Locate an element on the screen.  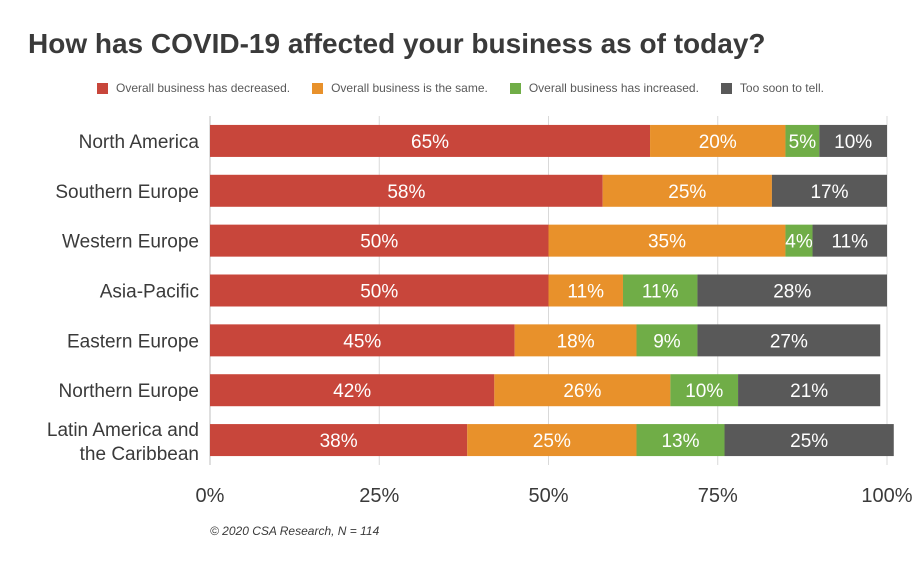
legend-item: Overall business has increased. is located at coordinates (604, 88).